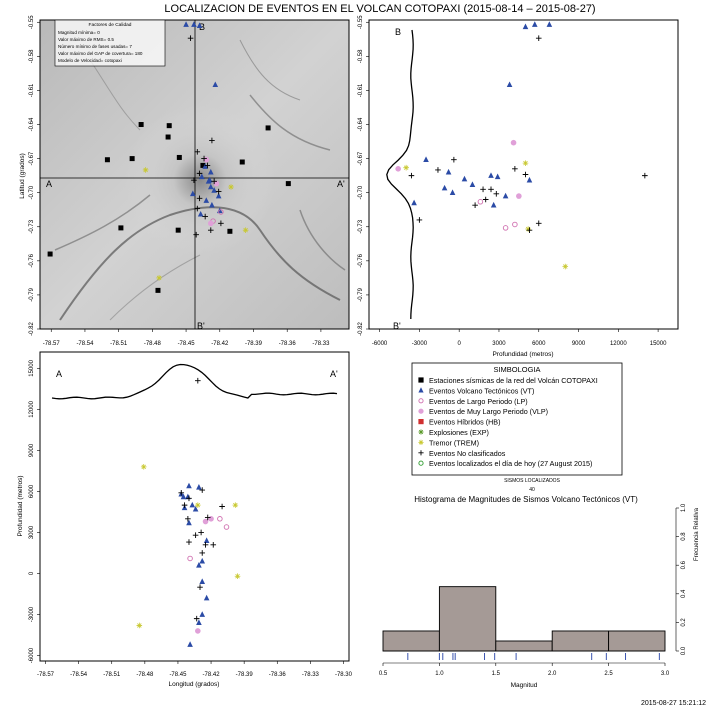 This screenshot has height=717, width=708. Describe the element at coordinates (684, 536) in the screenshot. I see `histogram-y-tick-label: 0.8` at that location.